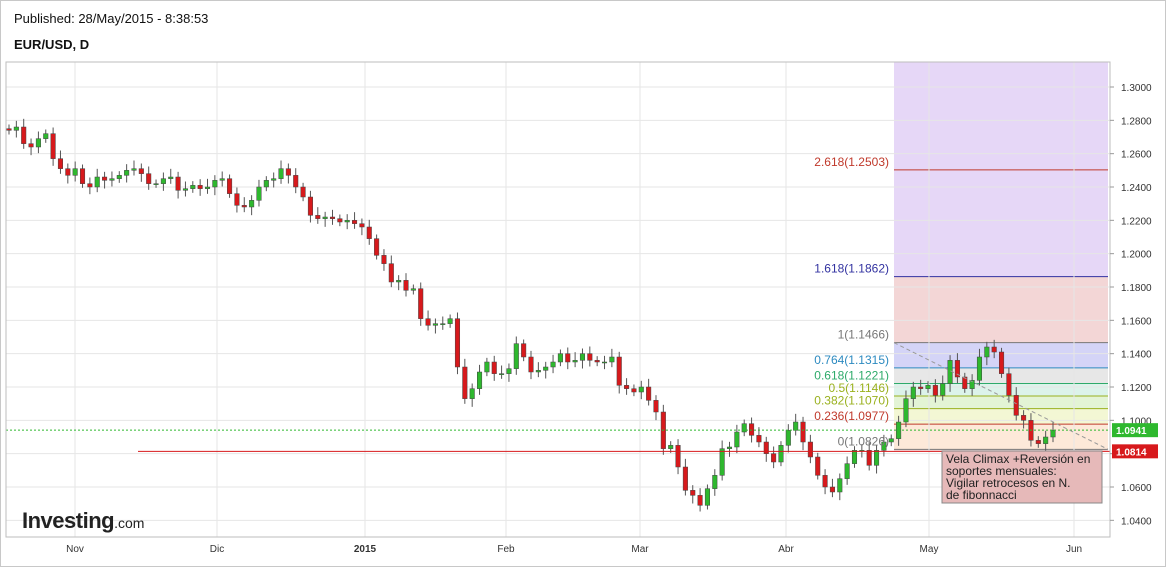  I want to click on x-tick-label: Mar, so click(640, 549).